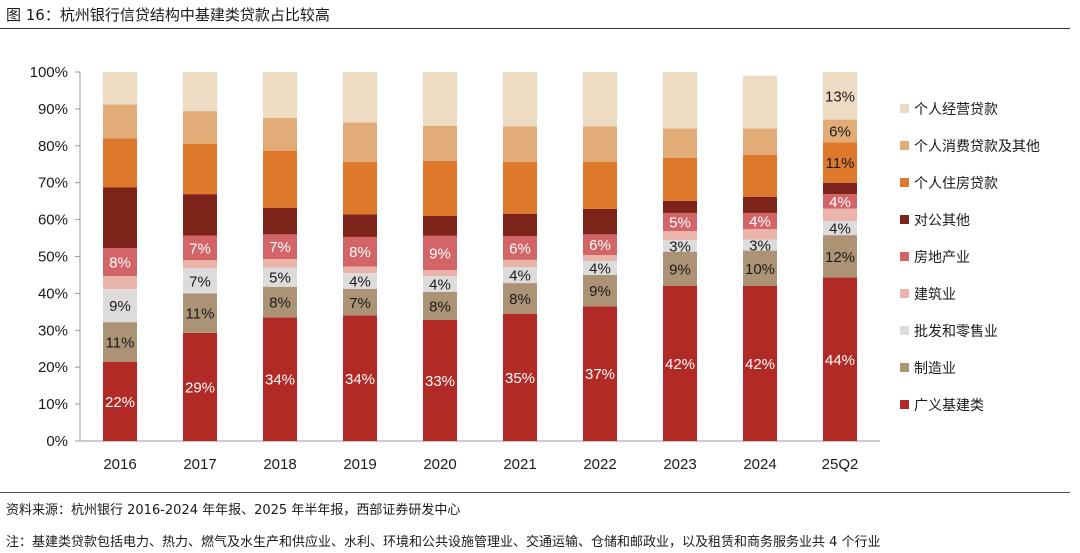 This screenshot has width=1080, height=553. Describe the element at coordinates (53, 146) in the screenshot. I see `y-tick-label: 80%` at that location.